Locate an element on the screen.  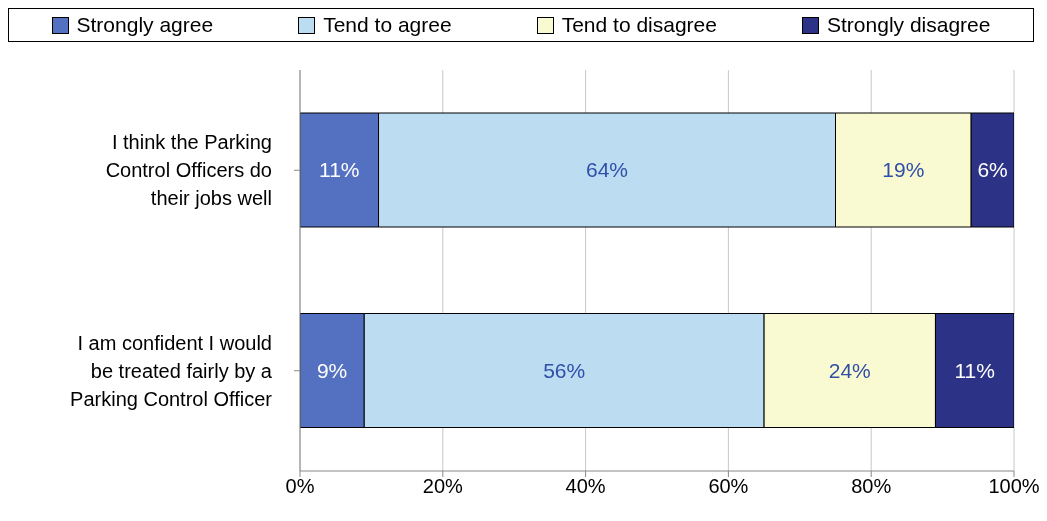
x-tick-label: 80% is located at coordinates (871, 486).